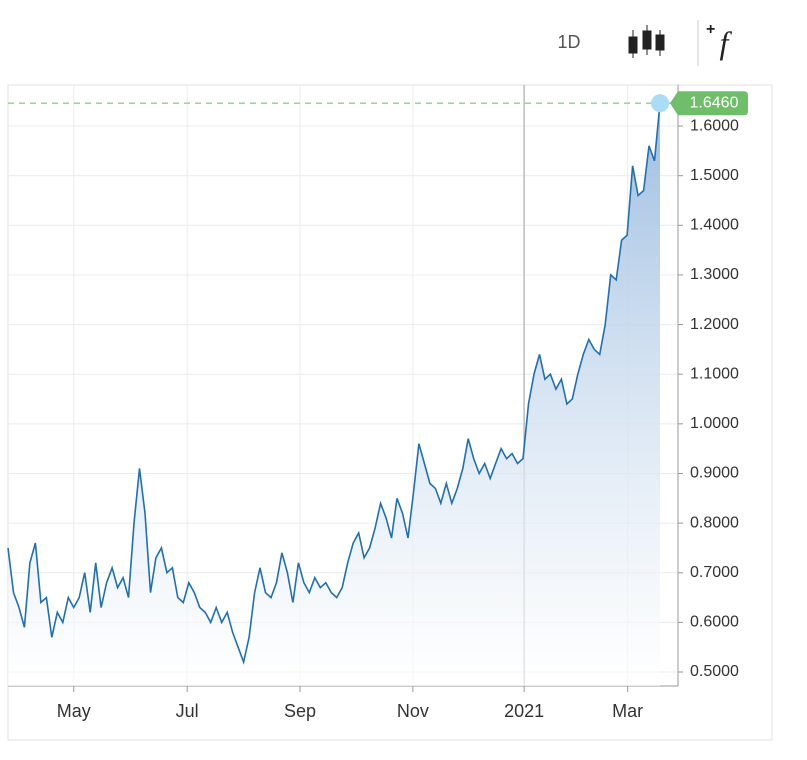 The image size is (807, 760). I want to click on indicator-button: + f, so click(719, 40).